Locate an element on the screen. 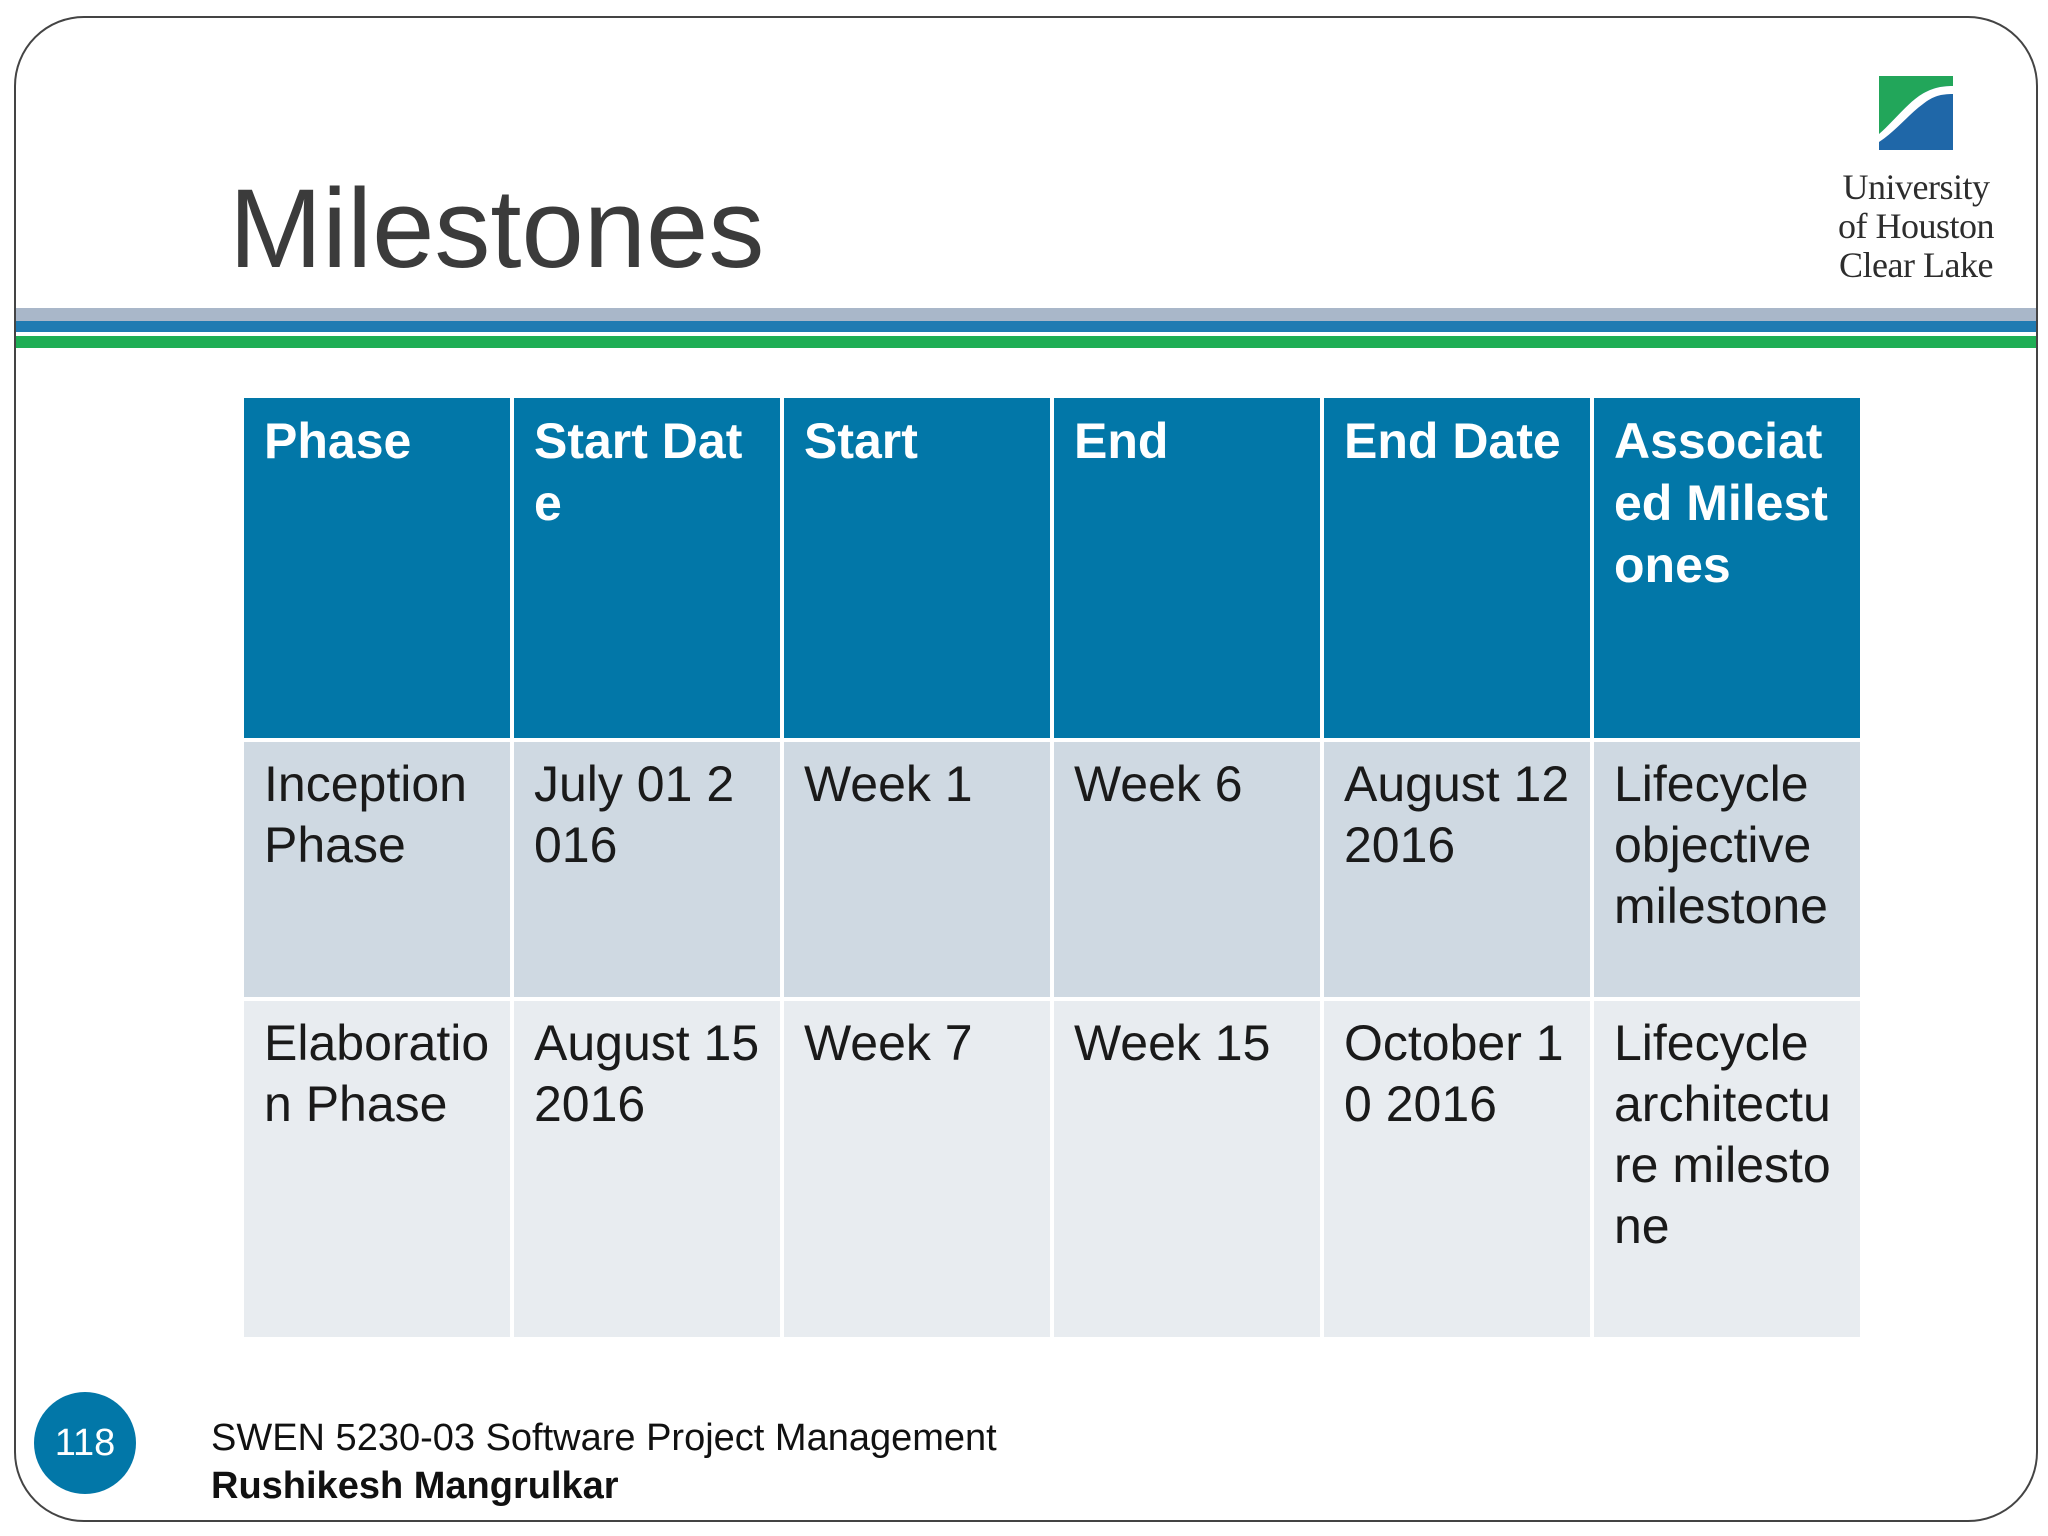  logo-line-2: of Houston is located at coordinates (1916, 226).